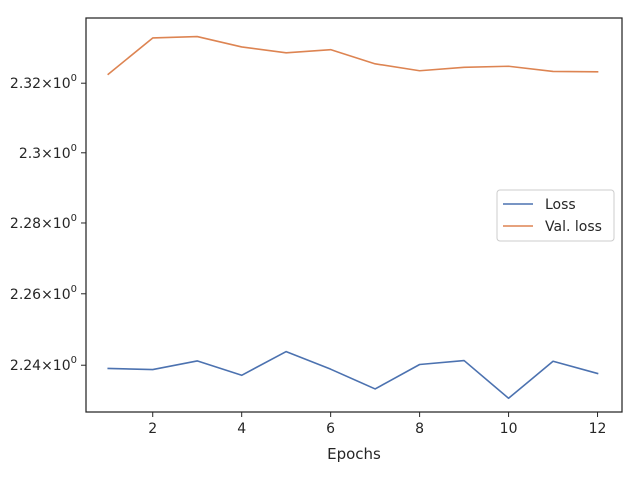  I want to click on y-tick-label: 2.24×100, so click(43, 364).